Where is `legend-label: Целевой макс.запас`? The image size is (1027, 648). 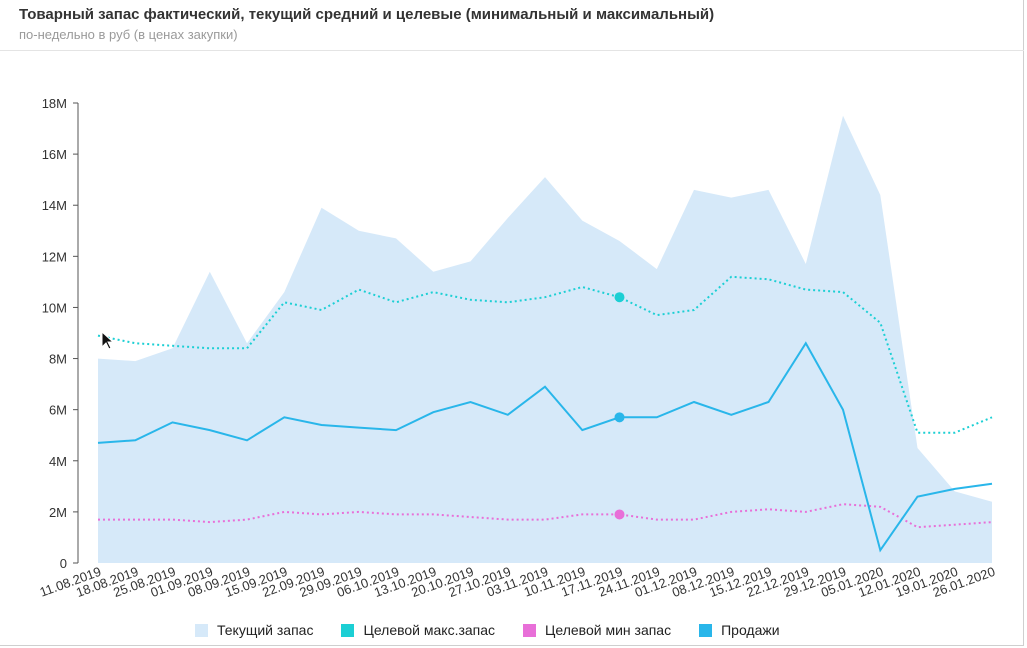 legend-label: Целевой макс.запас is located at coordinates (429, 630).